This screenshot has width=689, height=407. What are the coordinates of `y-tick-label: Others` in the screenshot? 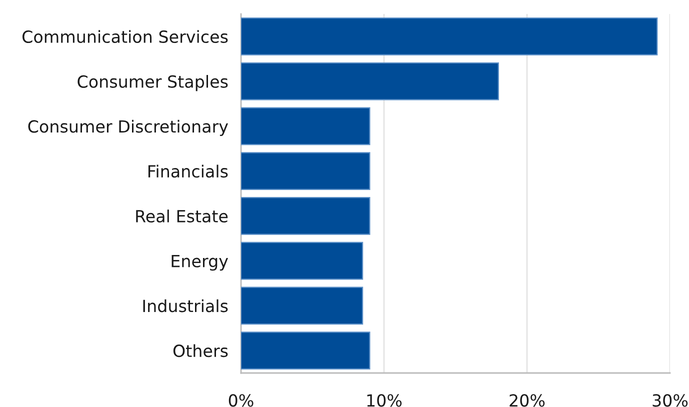 It's located at (200, 351).